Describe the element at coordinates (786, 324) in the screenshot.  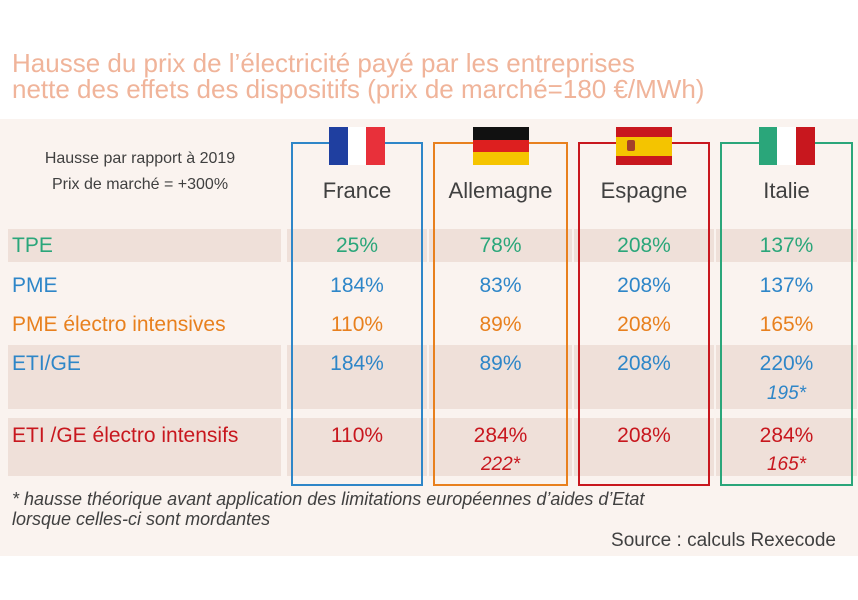
I see `cell-italie-row-2: 165%` at that location.